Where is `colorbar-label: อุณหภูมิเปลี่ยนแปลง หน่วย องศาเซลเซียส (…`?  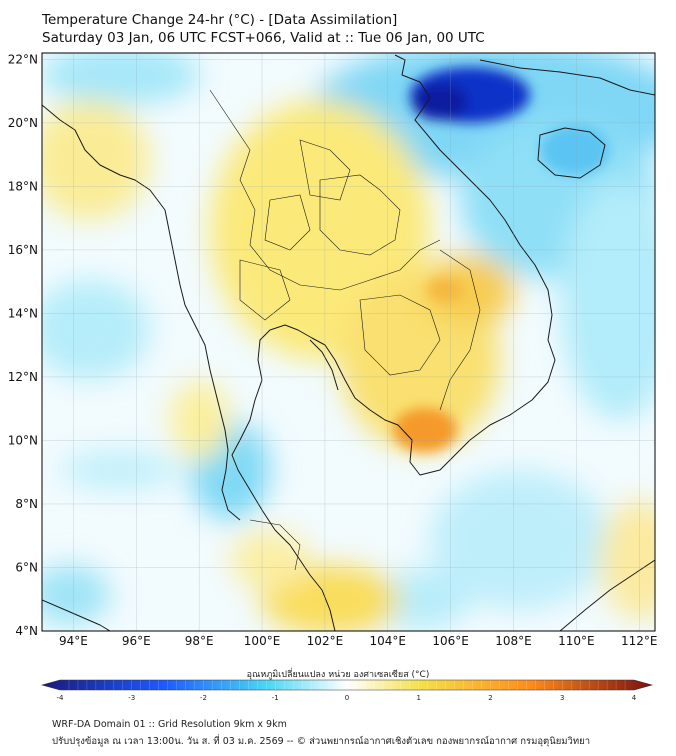 colorbar-label: อุณหภูมิเปลี่ยนแปลง หน่วย องศาเซลเซียส (… is located at coordinates (338, 675).